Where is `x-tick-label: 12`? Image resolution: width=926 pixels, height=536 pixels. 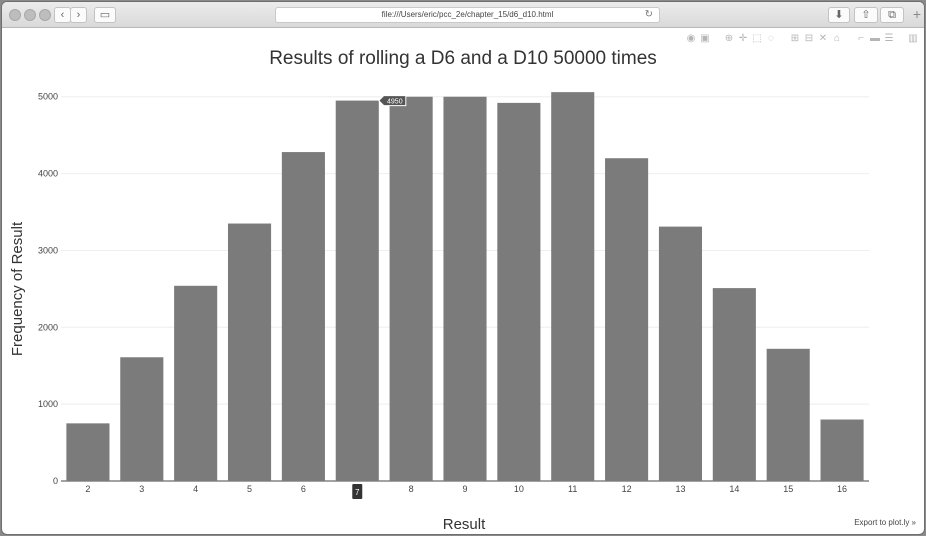 x-tick-label: 12 is located at coordinates (627, 489).